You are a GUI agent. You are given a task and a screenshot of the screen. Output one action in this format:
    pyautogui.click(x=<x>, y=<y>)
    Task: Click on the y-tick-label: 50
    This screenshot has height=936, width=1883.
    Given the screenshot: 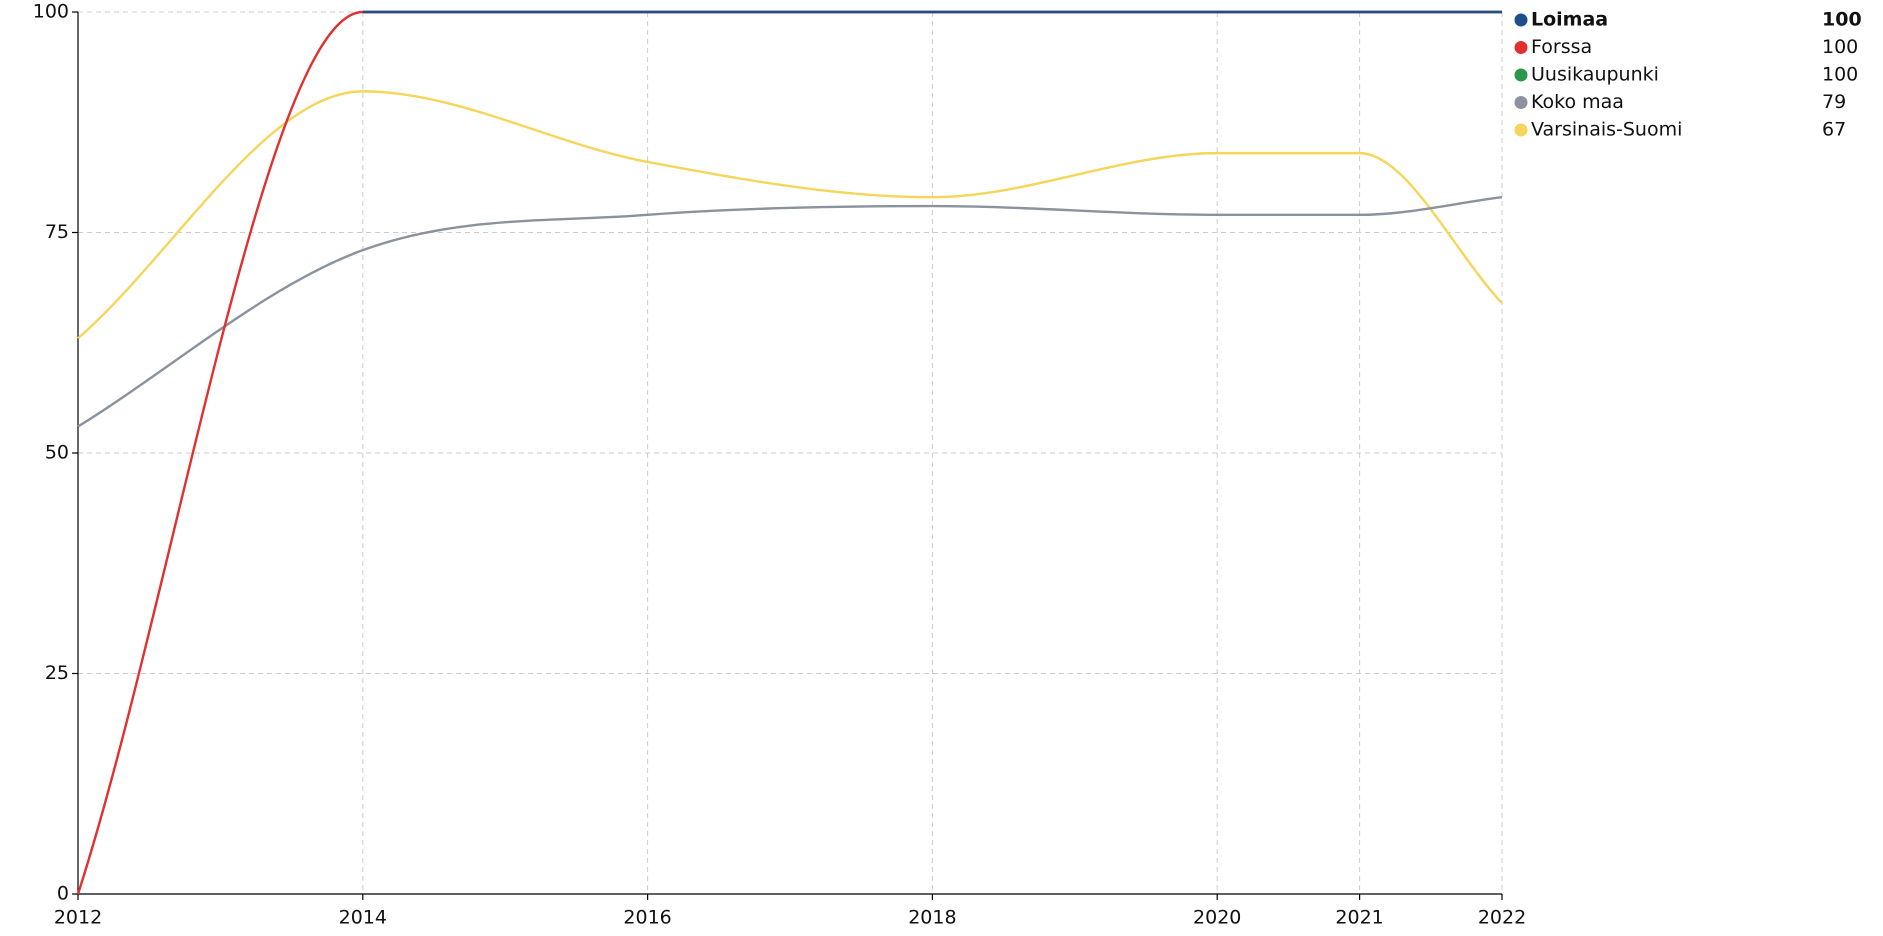 What is the action you would take?
    pyautogui.click(x=57, y=453)
    